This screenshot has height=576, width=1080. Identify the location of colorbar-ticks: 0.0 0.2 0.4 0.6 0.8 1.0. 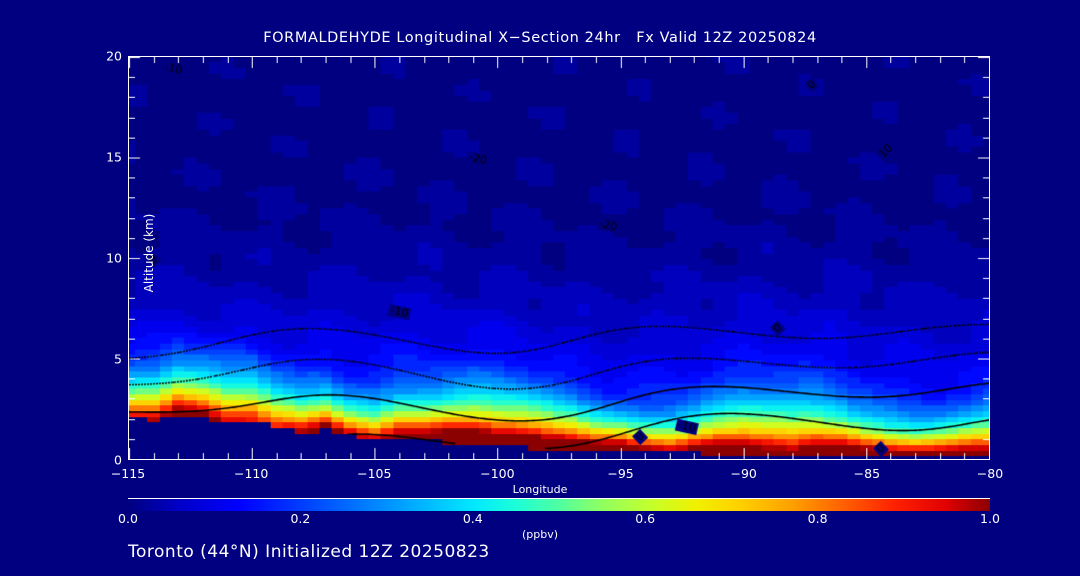
(559, 520).